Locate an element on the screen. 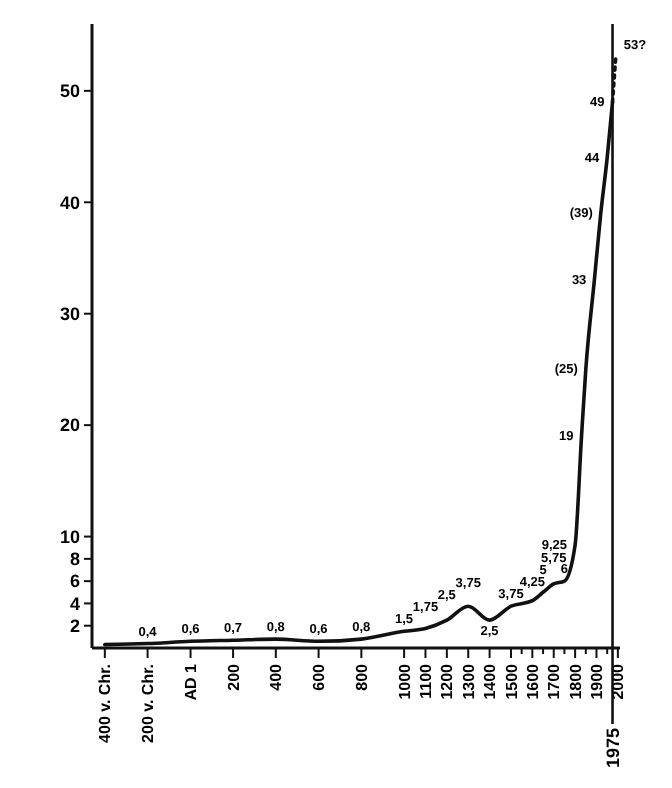  y-tick-label: 40 is located at coordinates (69, 202).